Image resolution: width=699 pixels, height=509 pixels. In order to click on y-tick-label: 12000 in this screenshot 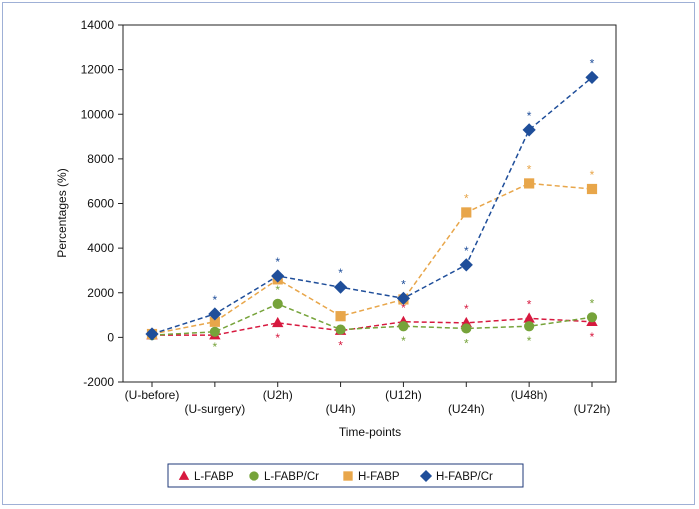, I will do `click(98, 70)`.